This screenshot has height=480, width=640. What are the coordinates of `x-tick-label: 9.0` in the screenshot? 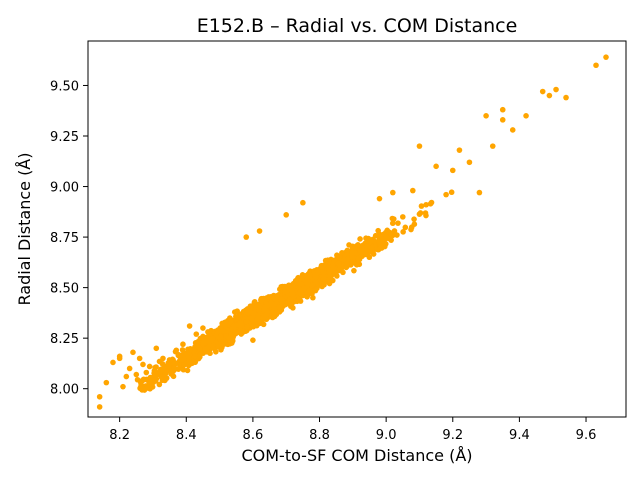 It's located at (386, 435).